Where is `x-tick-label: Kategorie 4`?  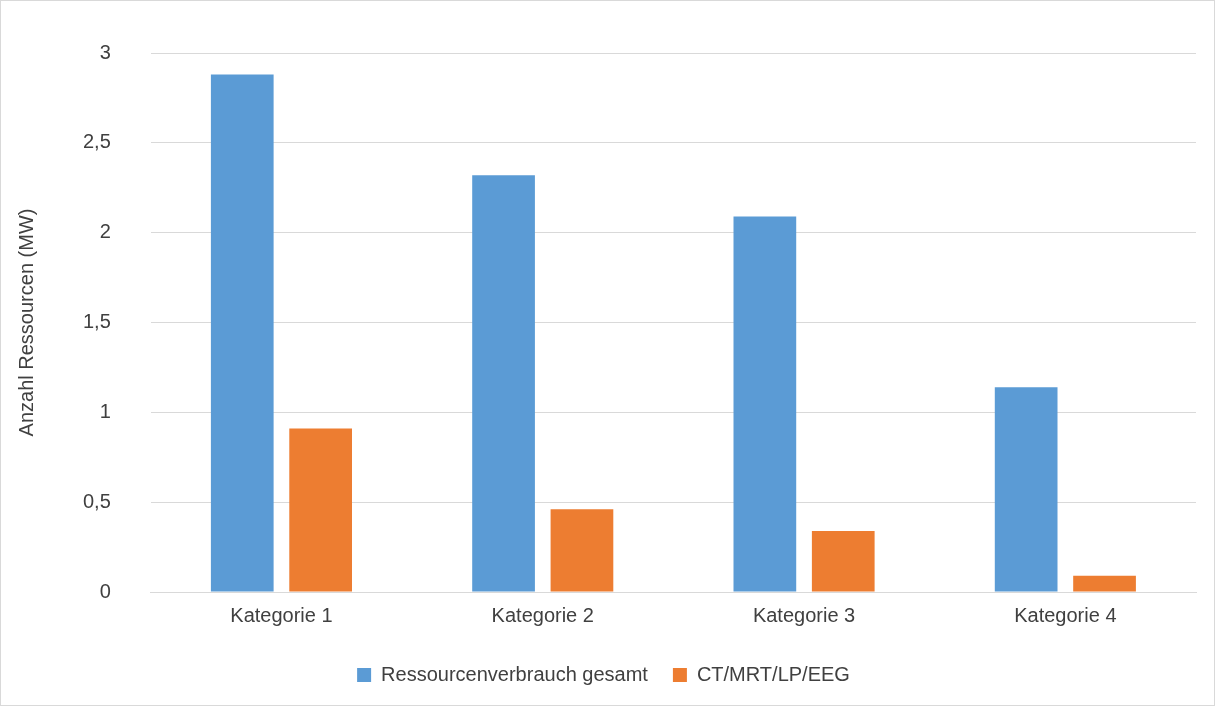 x-tick-label: Kategorie 4 is located at coordinates (1065, 614).